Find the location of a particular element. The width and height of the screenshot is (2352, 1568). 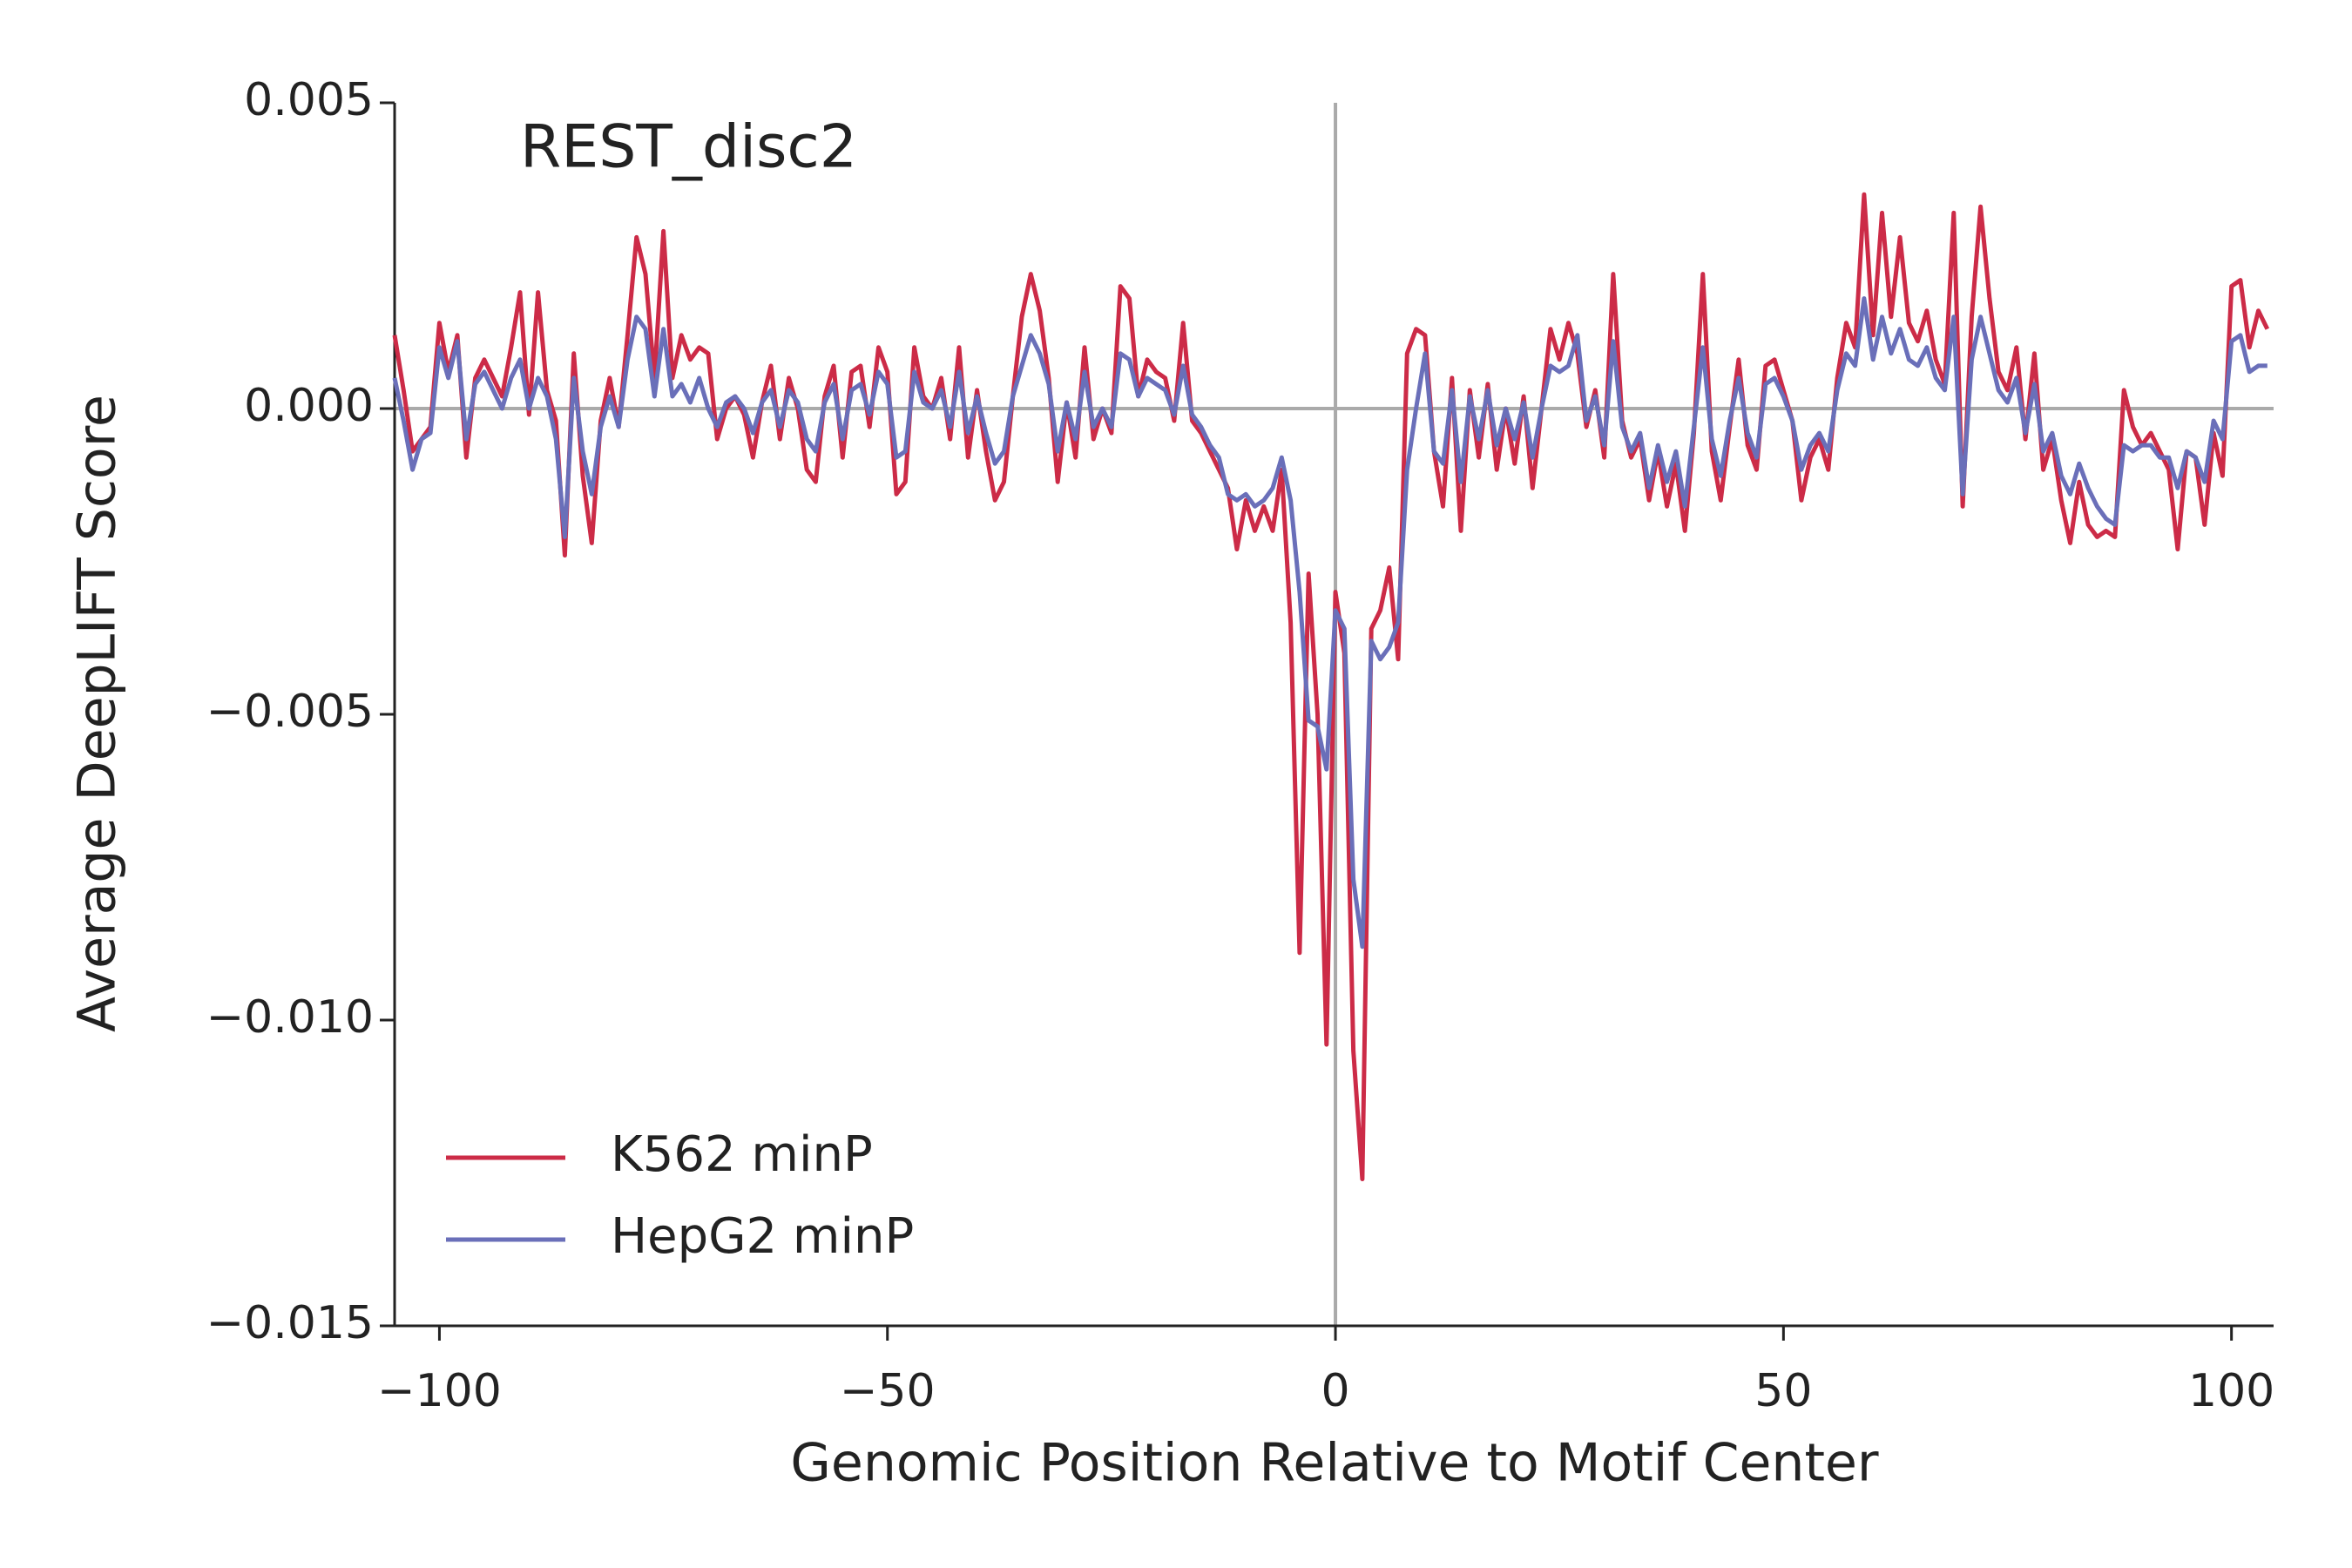

x-tick-label: 50 is located at coordinates (1783, 1391).